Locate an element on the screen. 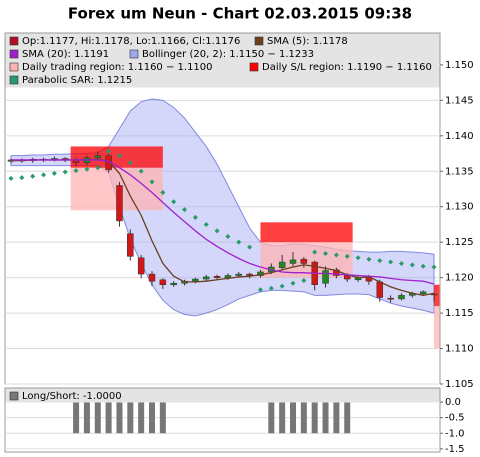 This screenshot has width=480, height=457. y-tick-label: 1.130 is located at coordinates (459, 207).